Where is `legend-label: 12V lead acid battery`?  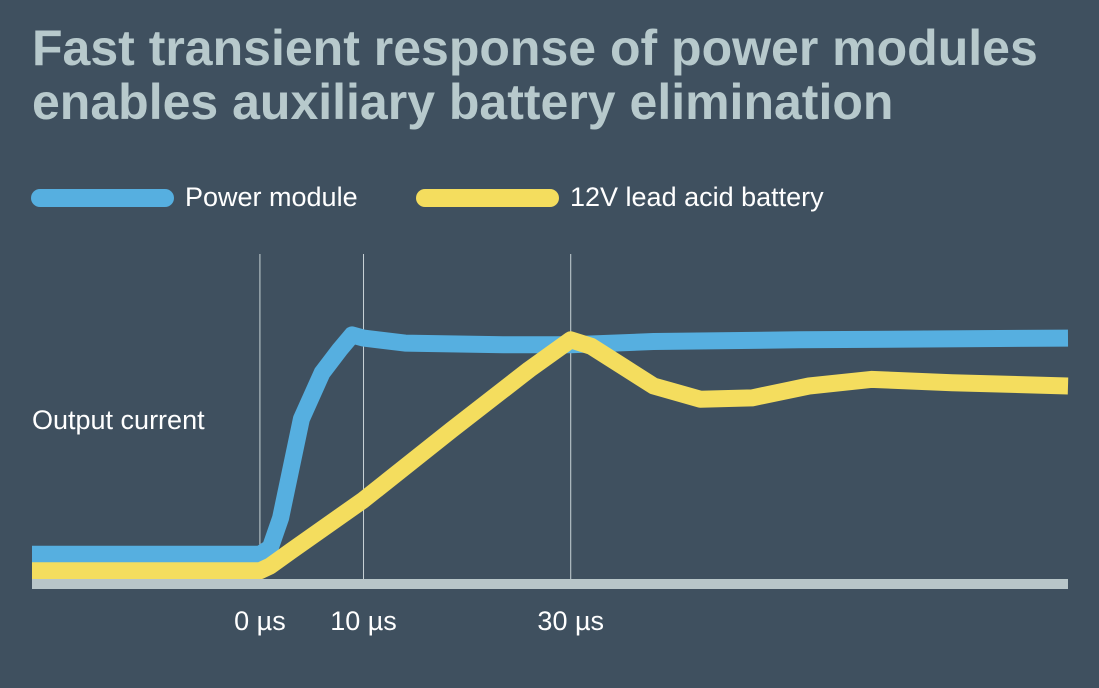 legend-label: 12V lead acid battery is located at coordinates (697, 197).